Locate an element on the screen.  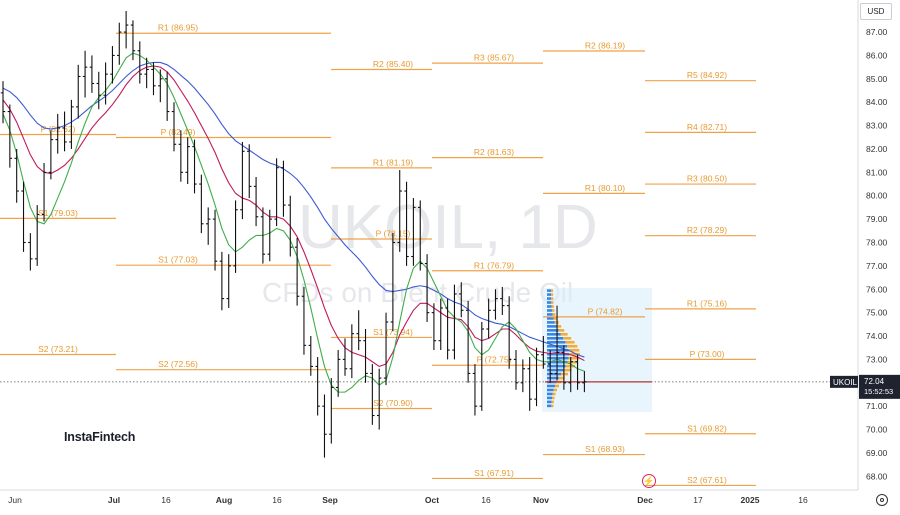
pivot-label: R2 (86.19) is located at coordinates (605, 45).